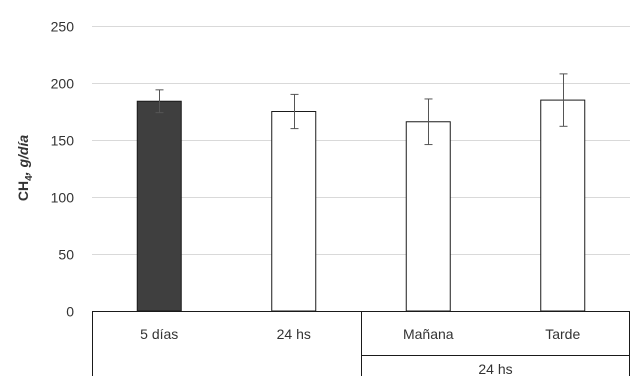 This screenshot has width=631, height=376. I want to click on category-axis: 5 días 24 hs Mañana Tarde 24 hs, so click(361, 343).